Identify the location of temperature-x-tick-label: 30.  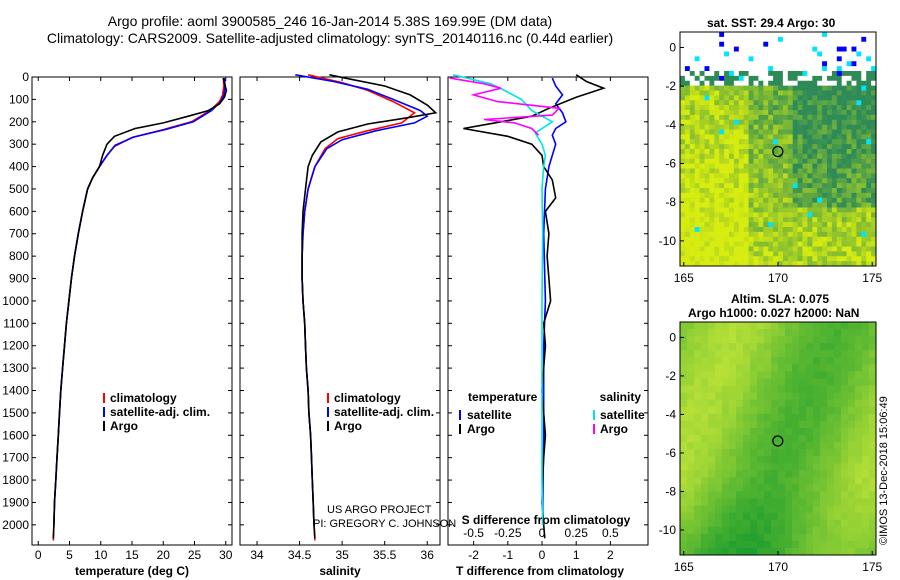
(226, 555).